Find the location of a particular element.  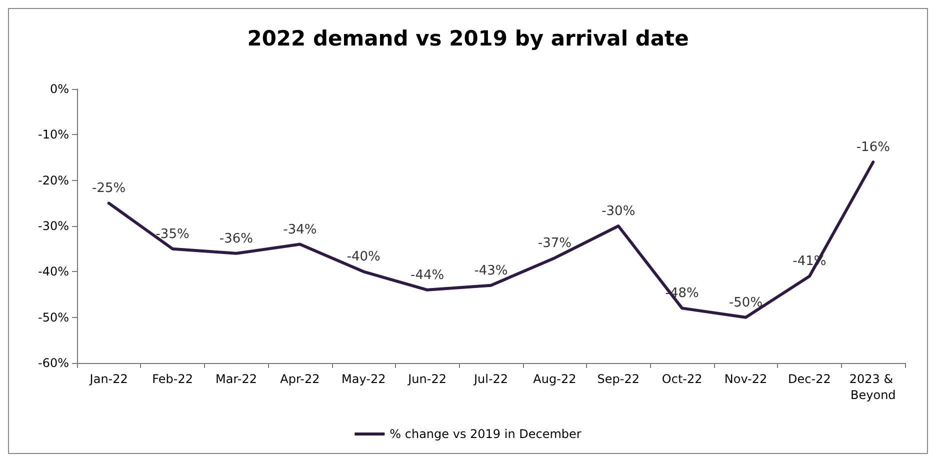

x-tick-label: Feb-22 is located at coordinates (172, 379).